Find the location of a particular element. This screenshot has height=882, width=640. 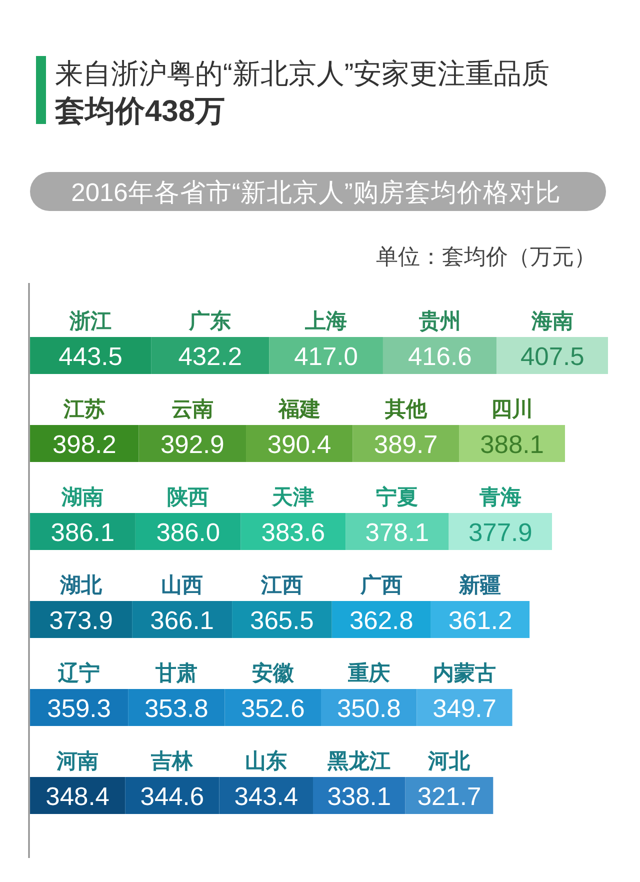

data-label: 417.0 is located at coordinates (326, 357).